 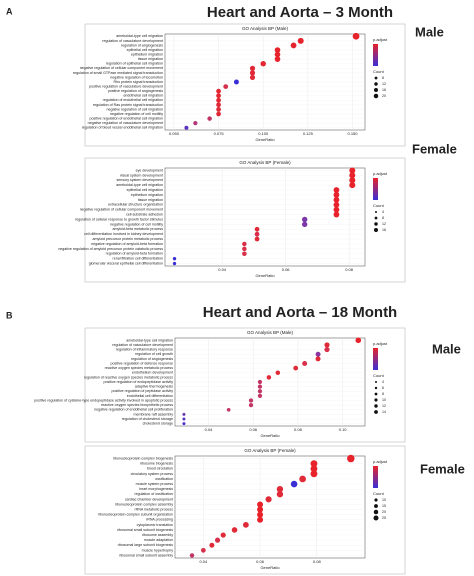 I want to click on y-tick-label: renal filtration cell differentiation, so click(x=138, y=259).